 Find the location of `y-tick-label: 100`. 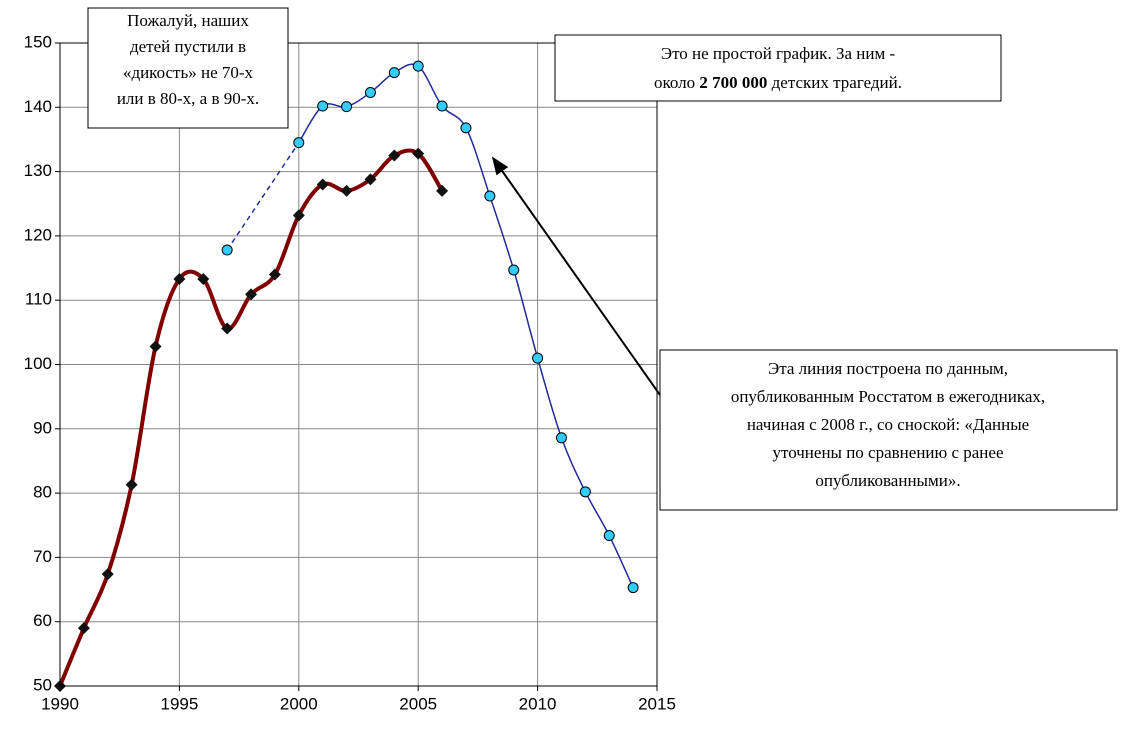

y-tick-label: 100 is located at coordinates (38, 363).